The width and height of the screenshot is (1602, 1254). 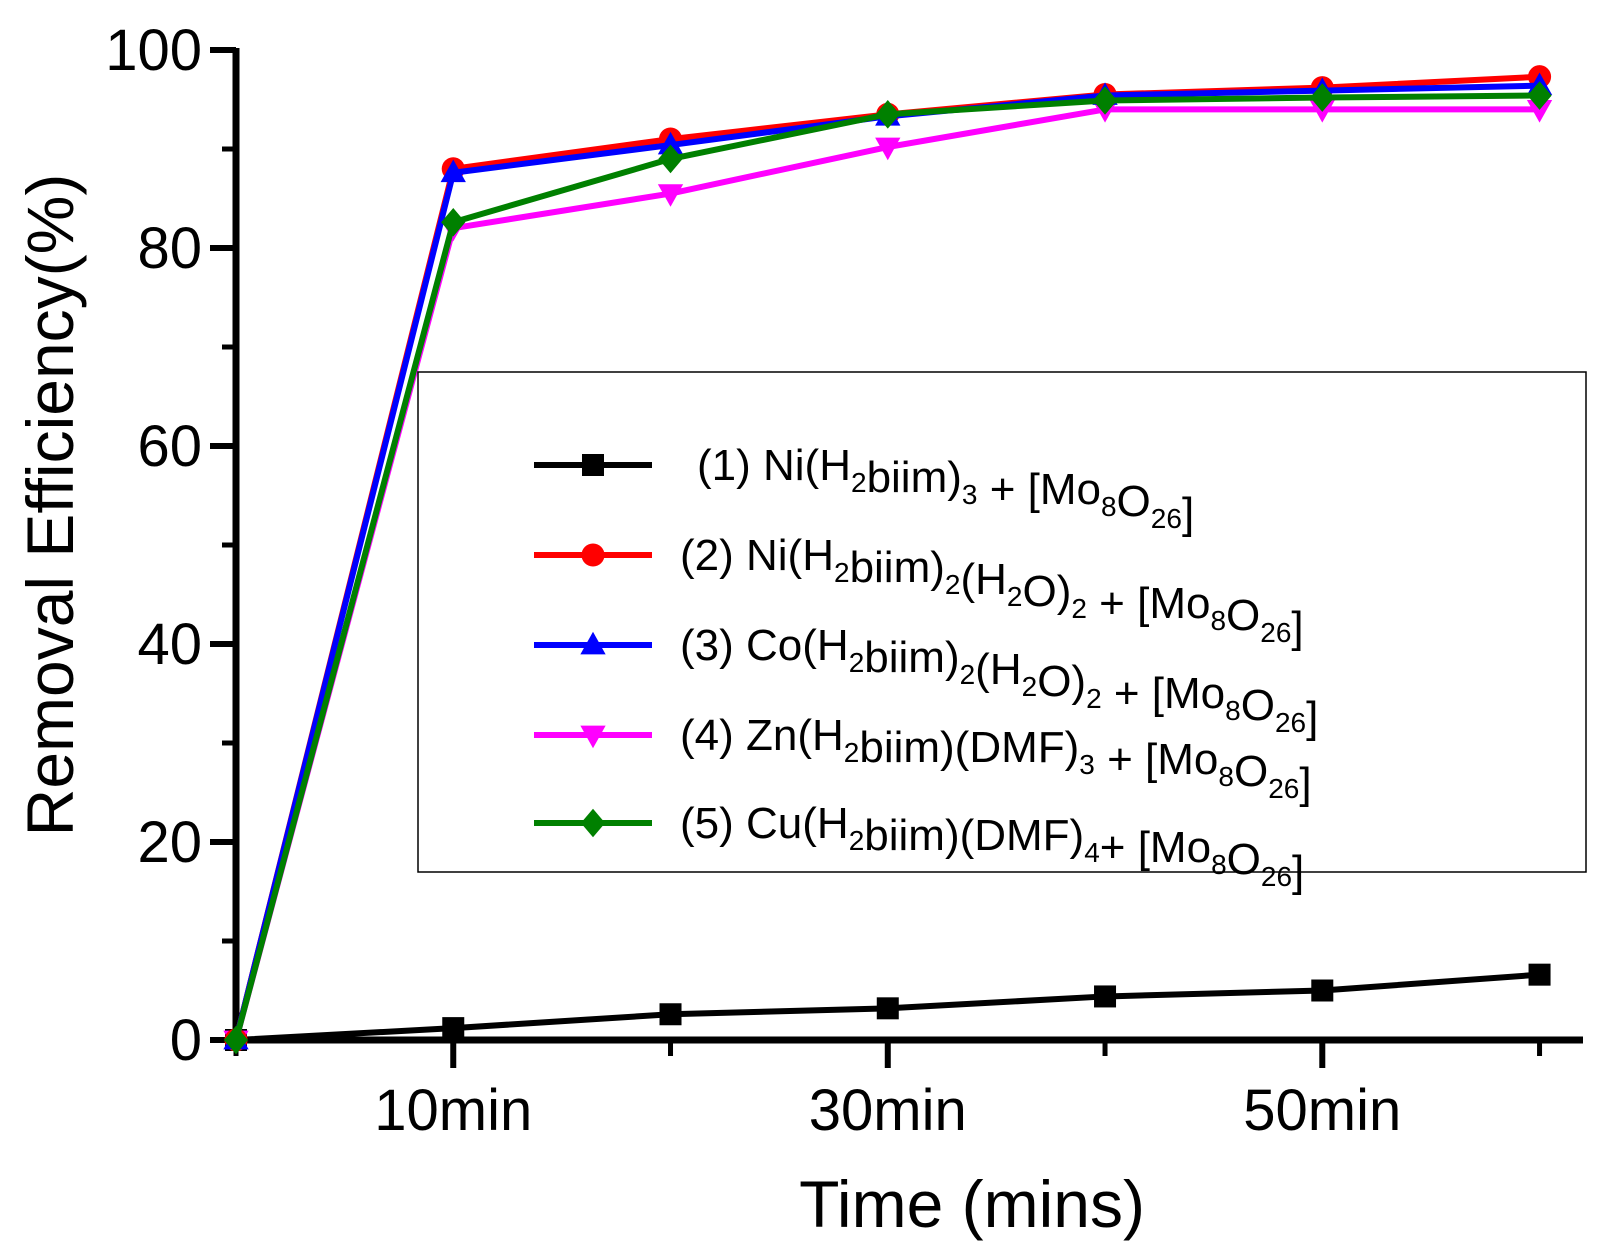 I want to click on legend-label: (4) Zn(H2biim)(DMF)3 + [Mo8O26], so click(x=996, y=759).